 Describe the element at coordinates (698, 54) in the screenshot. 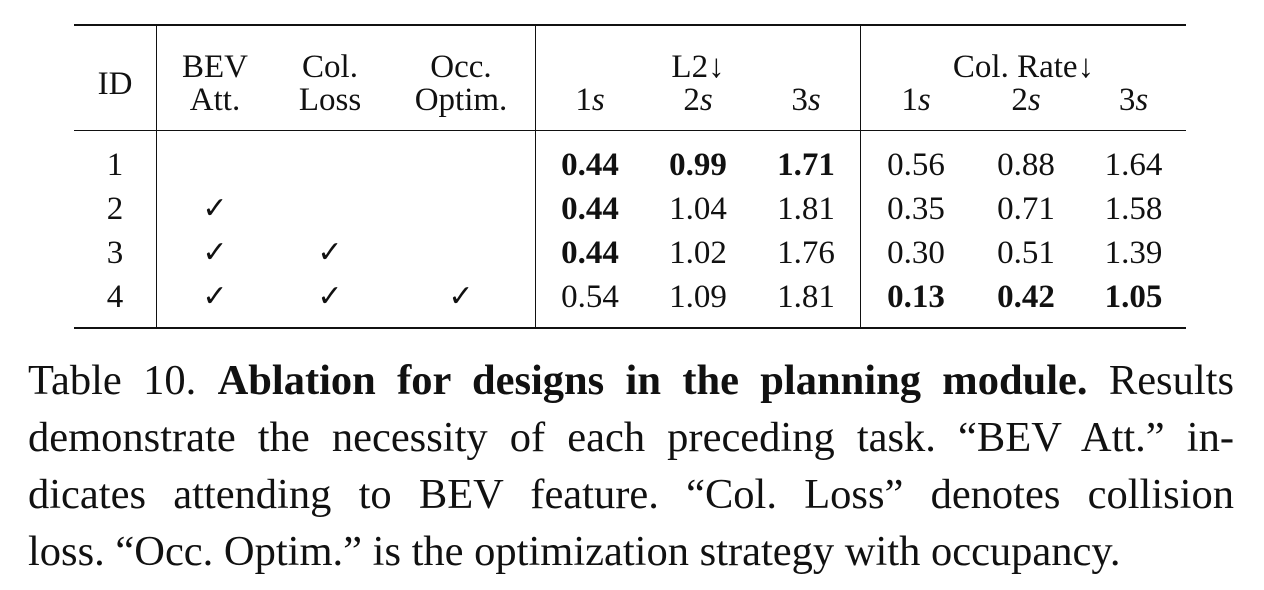

I see `header-l2: L2↓` at that location.